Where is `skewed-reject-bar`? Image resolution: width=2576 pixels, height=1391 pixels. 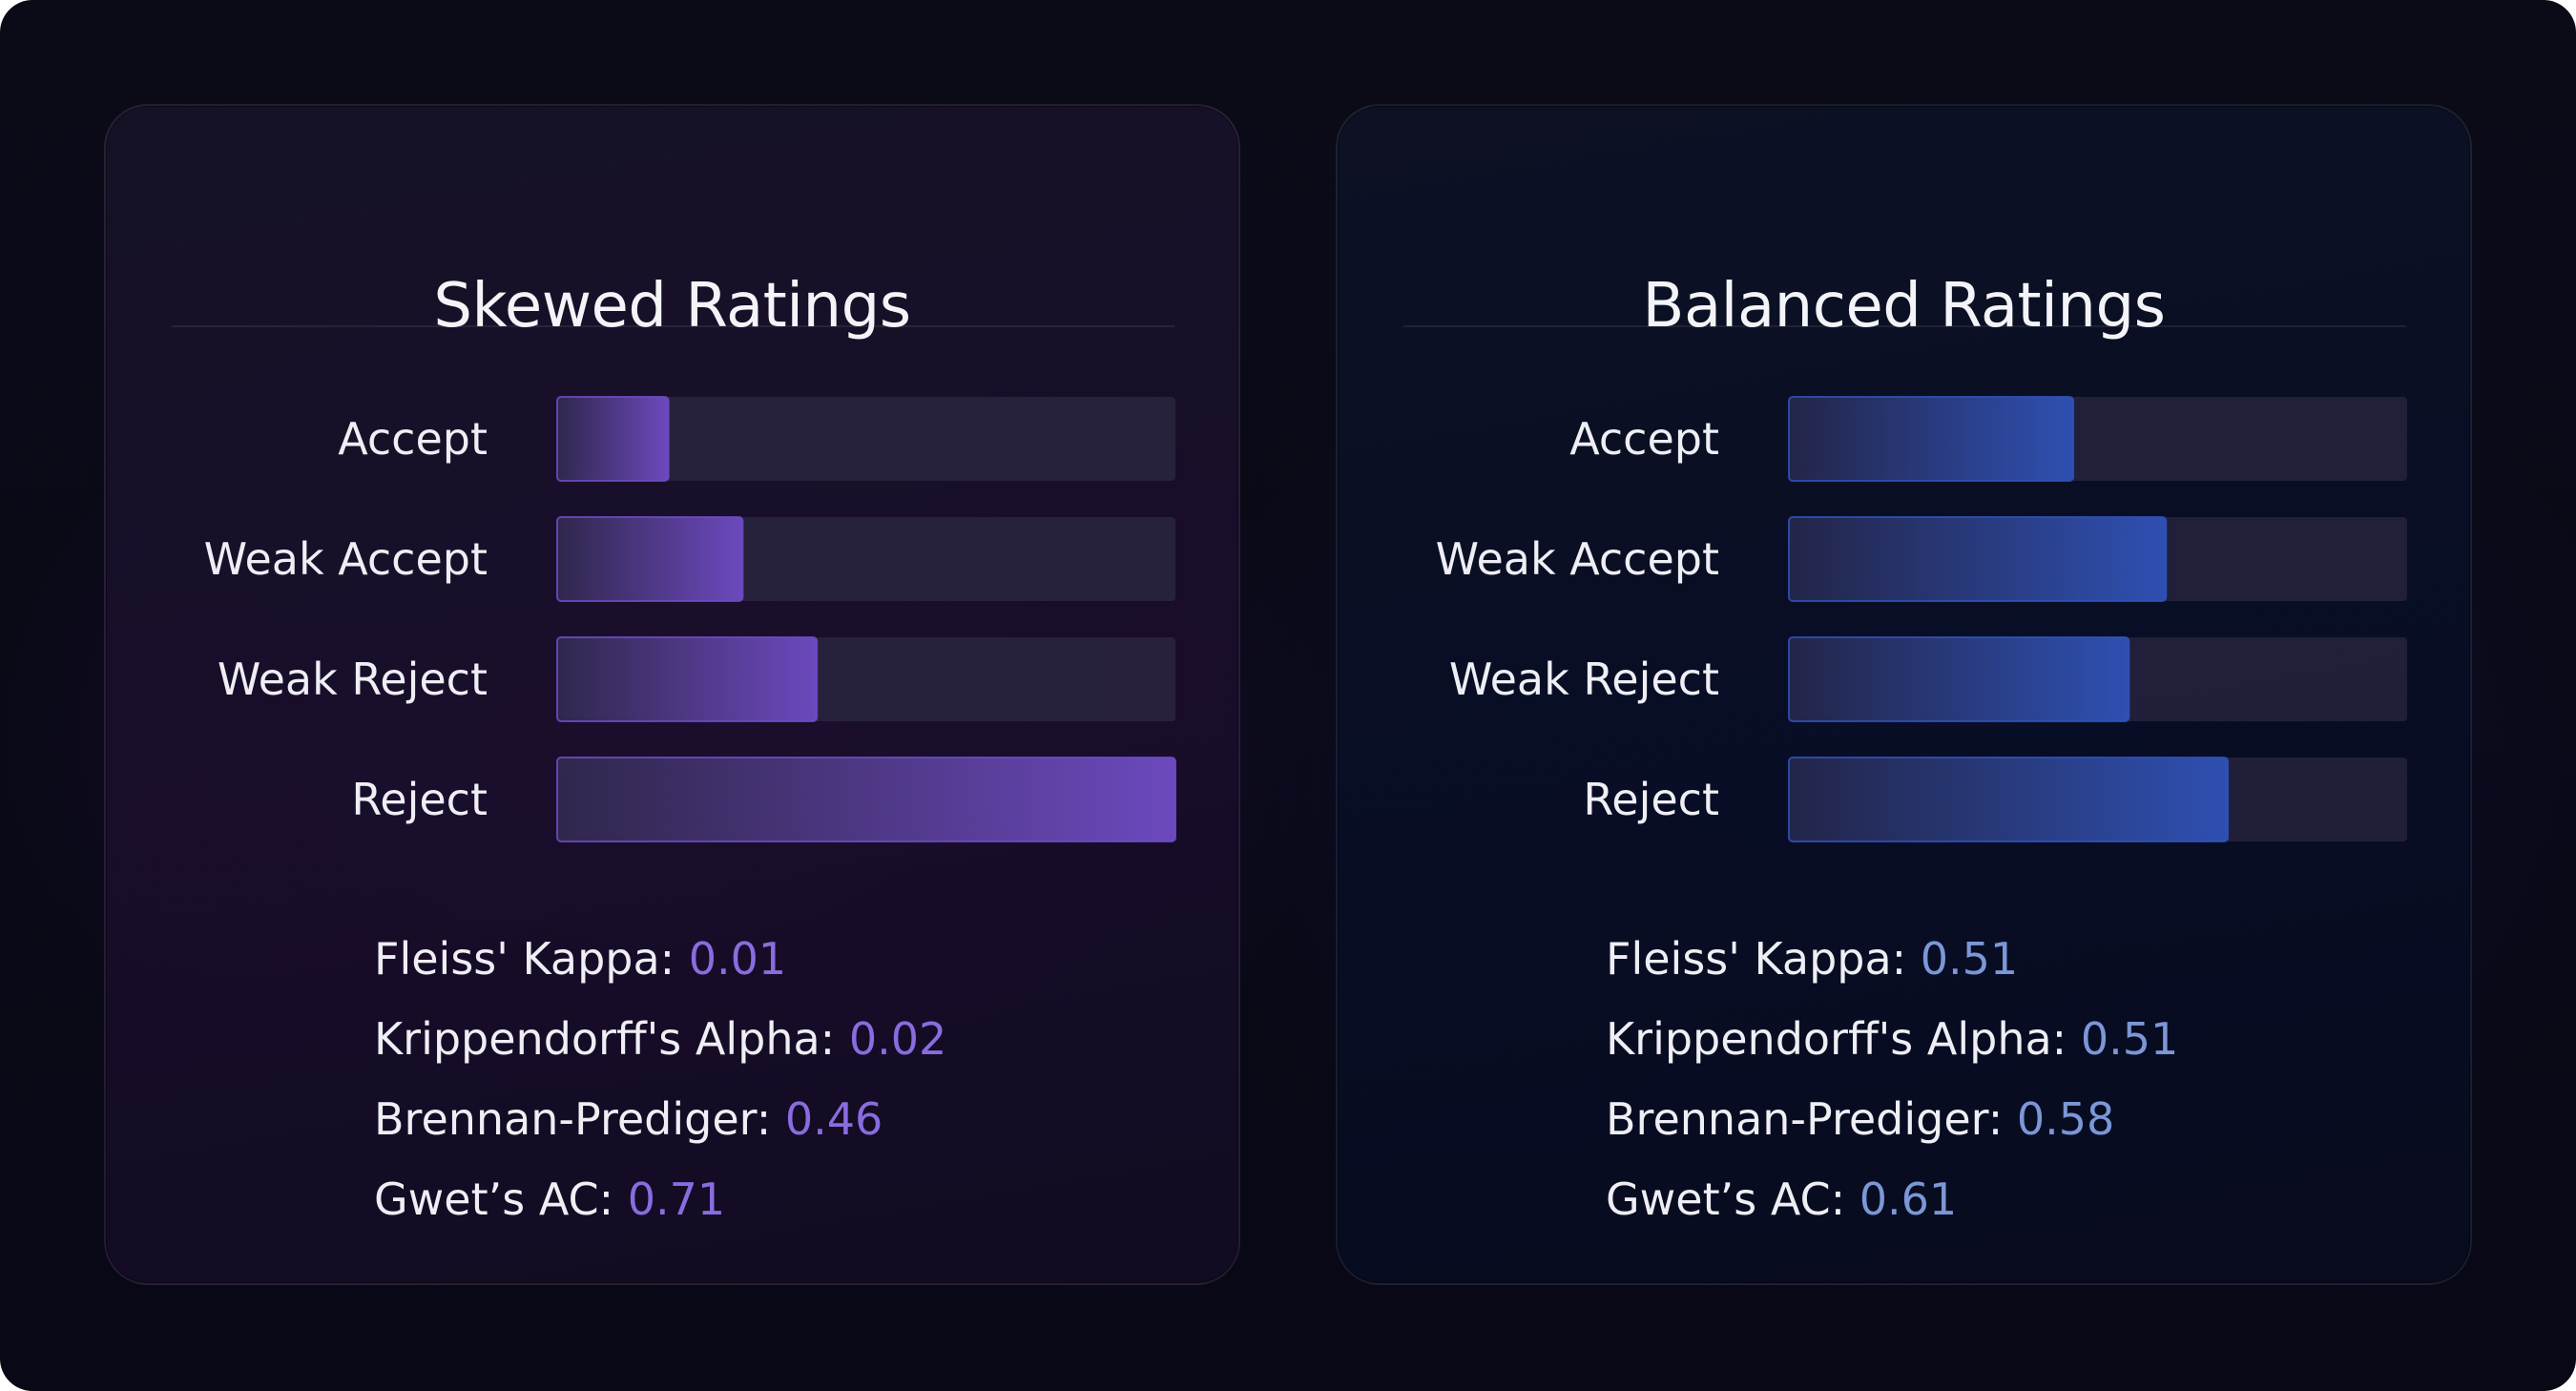 skewed-reject-bar is located at coordinates (866, 799).